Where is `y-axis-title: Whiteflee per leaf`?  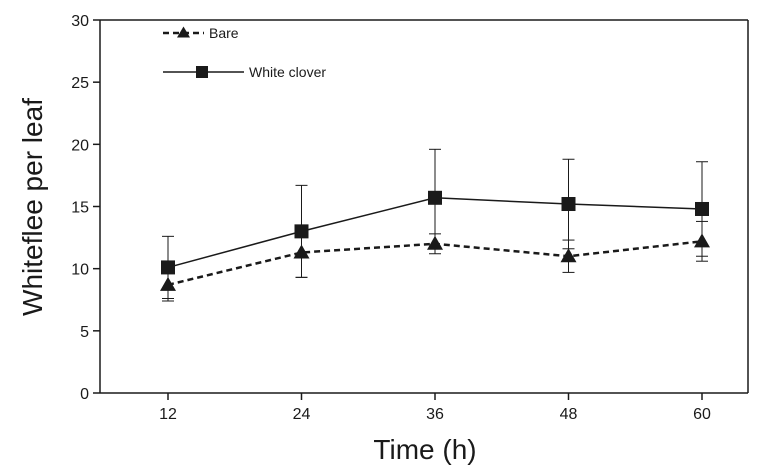
y-axis-title: Whiteflee per leaf is located at coordinates (32, 207).